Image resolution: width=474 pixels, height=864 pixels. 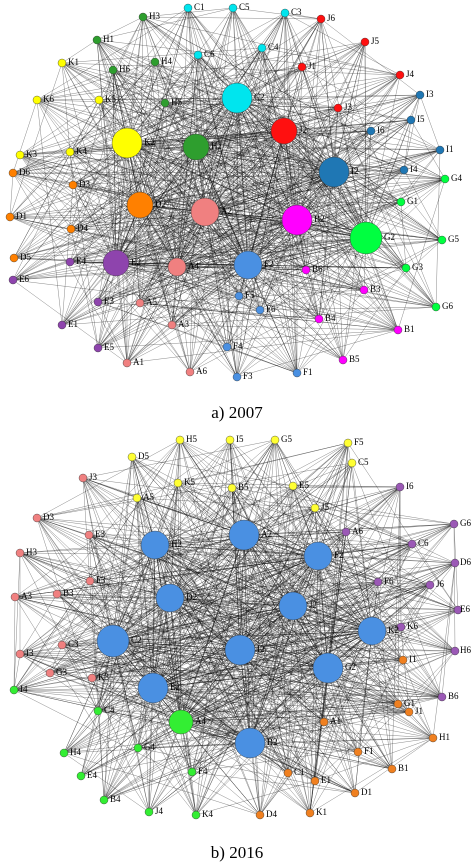 What do you see at coordinates (24, 279) in the screenshot?
I see `node-label: E6` at bounding box center [24, 279].